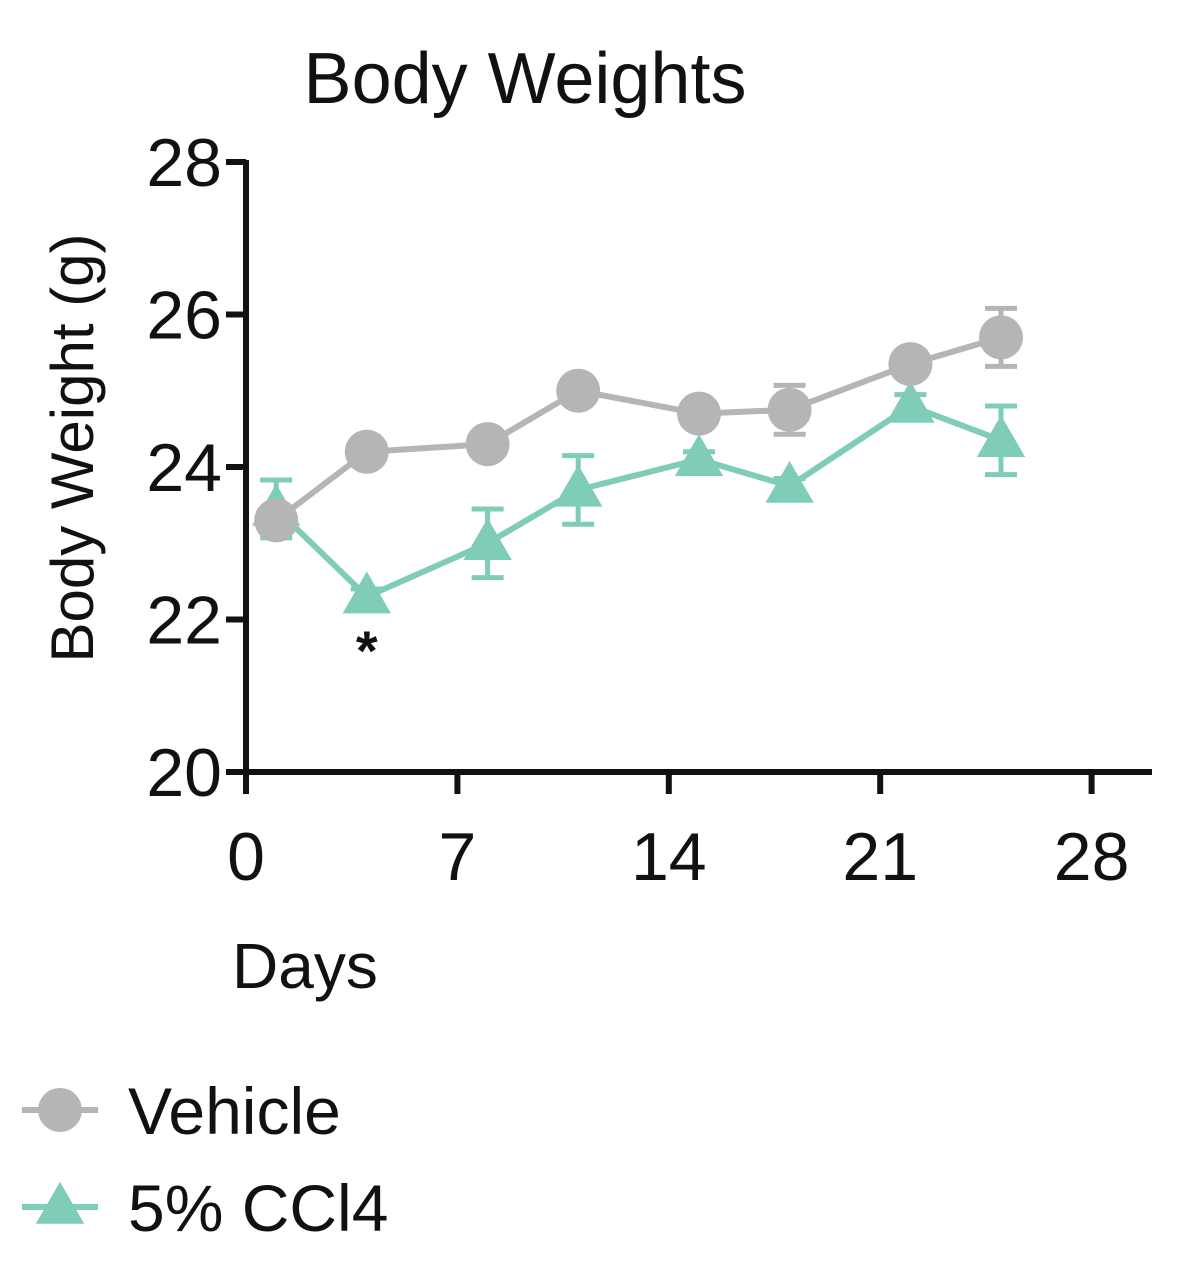  I want to click on x-tick-label: 0, so click(246, 857).